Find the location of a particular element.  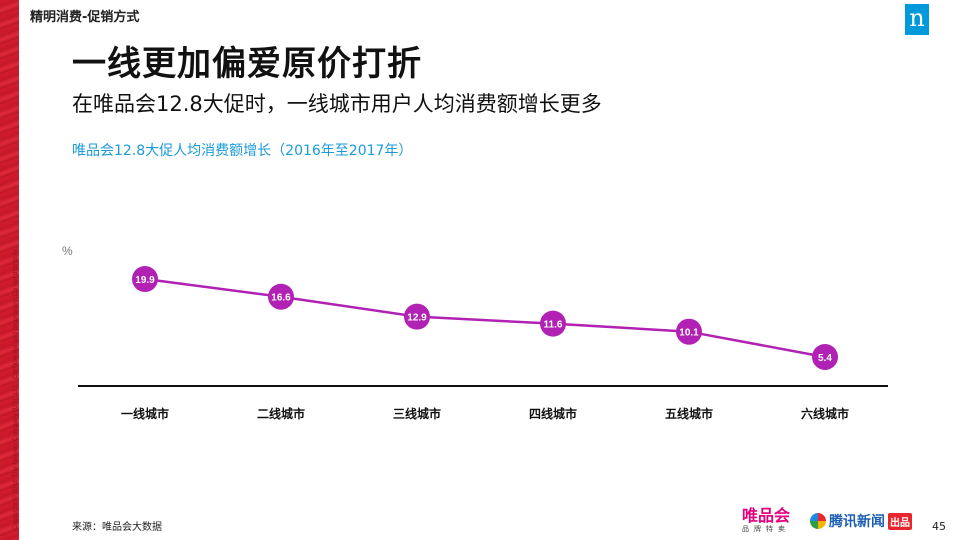

series-line is located at coordinates (485, 318).